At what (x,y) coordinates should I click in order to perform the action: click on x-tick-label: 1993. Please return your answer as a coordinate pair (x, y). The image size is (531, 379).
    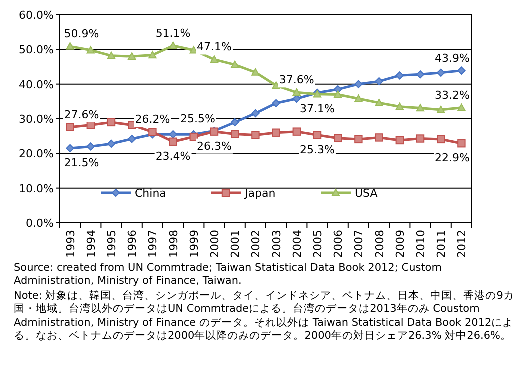
    Looking at the image, I should click on (71, 244).